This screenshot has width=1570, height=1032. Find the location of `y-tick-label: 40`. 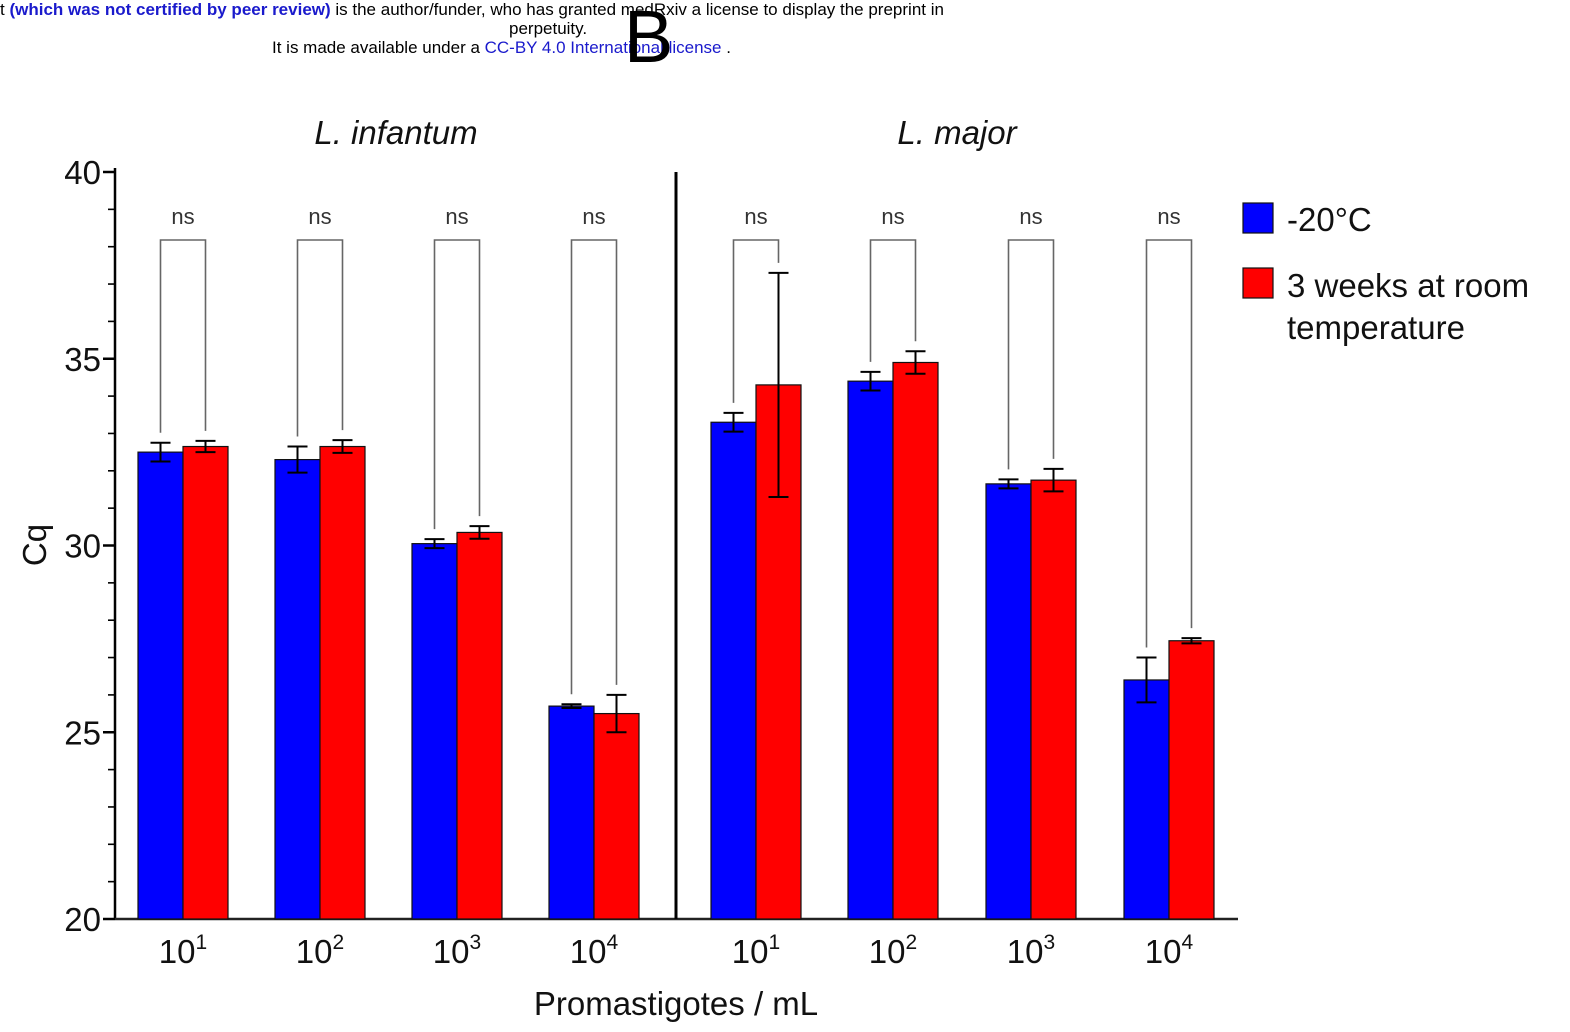

y-tick-label: 40 is located at coordinates (82, 172).